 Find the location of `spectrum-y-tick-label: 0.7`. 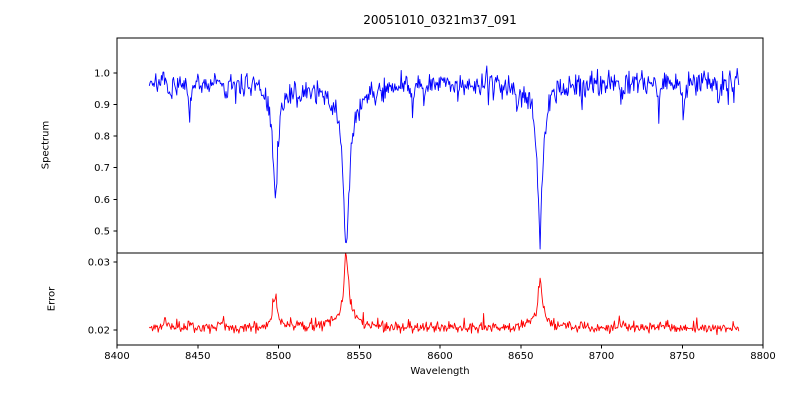

spectrum-y-tick-label: 0.7 is located at coordinates (102, 168).